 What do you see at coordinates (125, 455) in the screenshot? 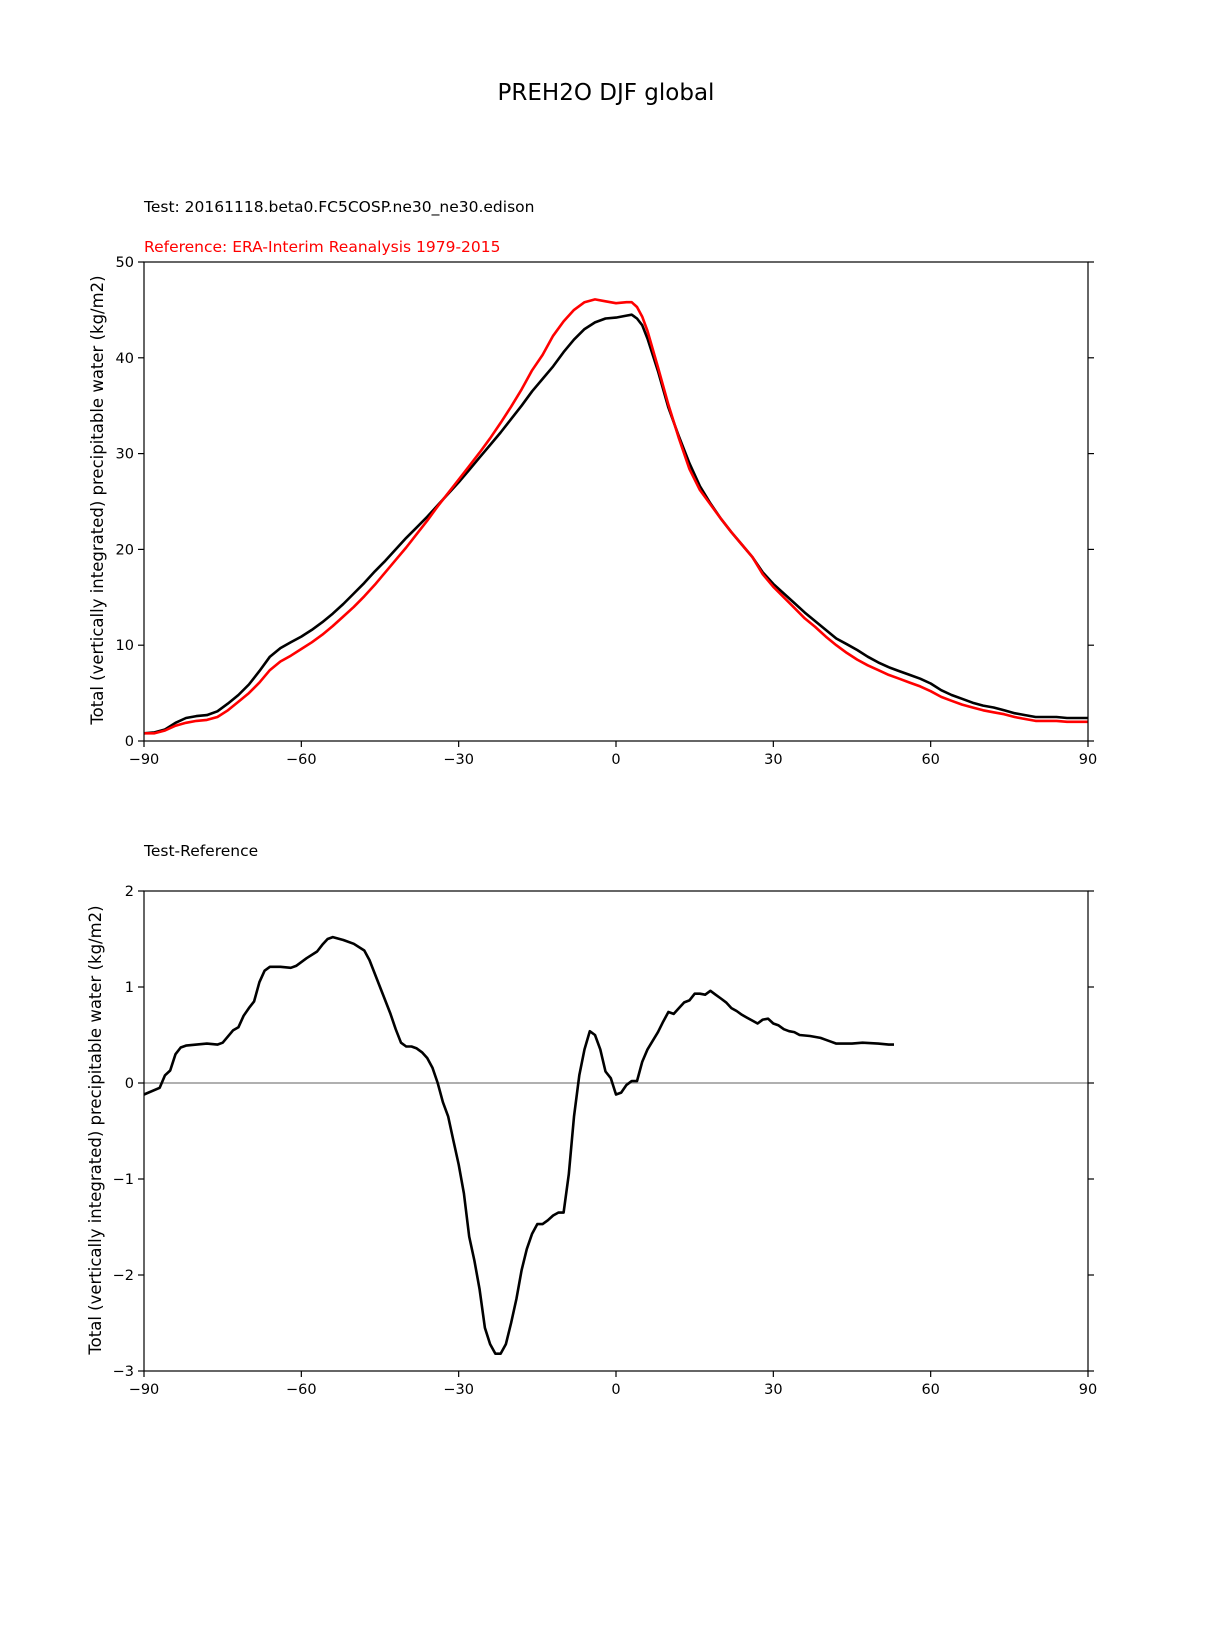
I see `top-y-tick-label: 30` at bounding box center [125, 455].